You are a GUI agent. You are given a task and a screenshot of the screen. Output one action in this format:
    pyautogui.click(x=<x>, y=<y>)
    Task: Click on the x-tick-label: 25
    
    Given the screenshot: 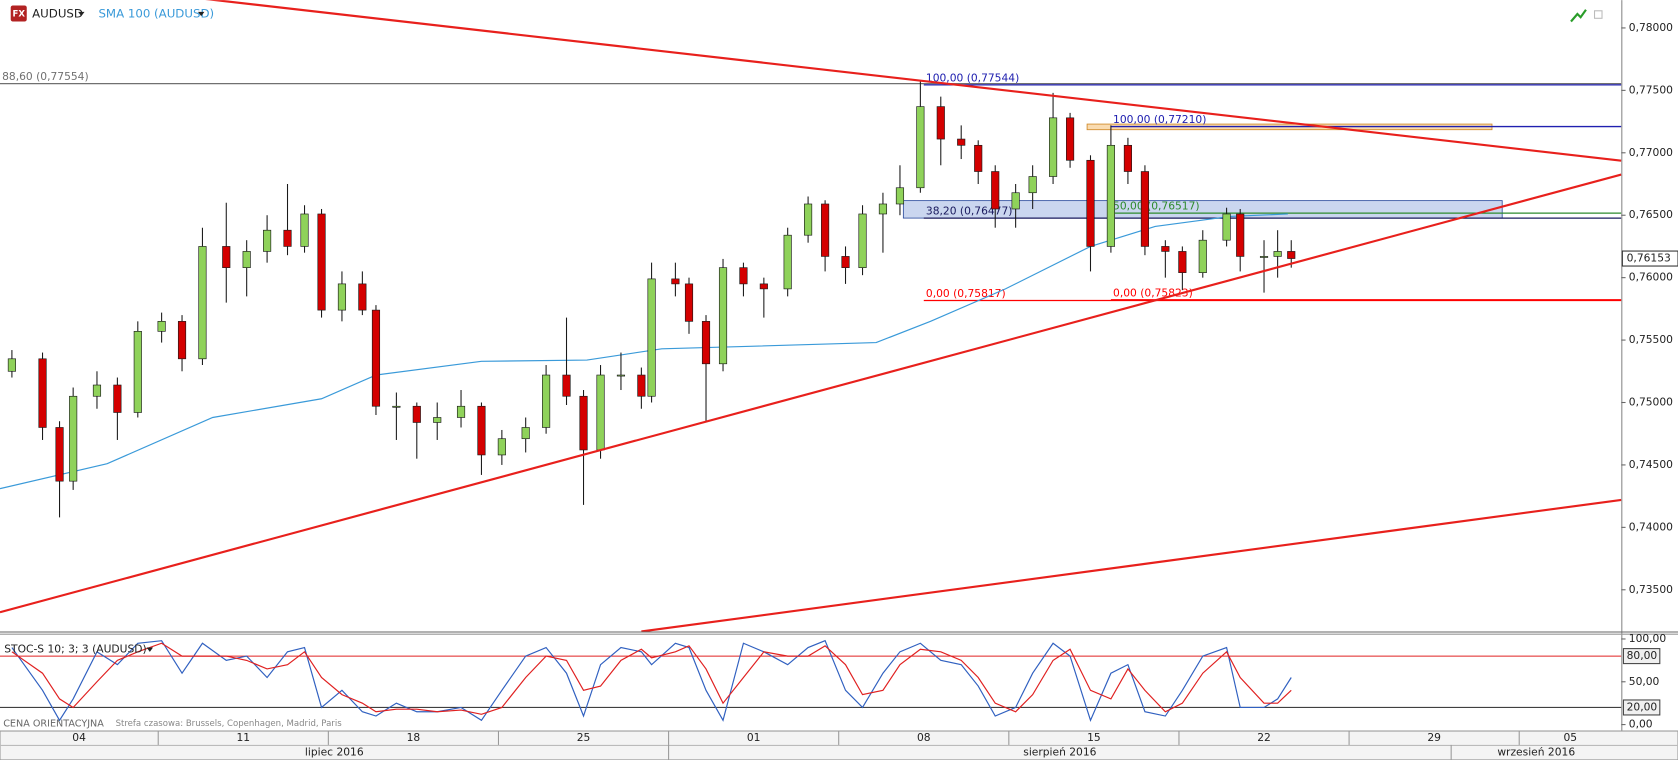 What is the action you would take?
    pyautogui.click(x=584, y=737)
    